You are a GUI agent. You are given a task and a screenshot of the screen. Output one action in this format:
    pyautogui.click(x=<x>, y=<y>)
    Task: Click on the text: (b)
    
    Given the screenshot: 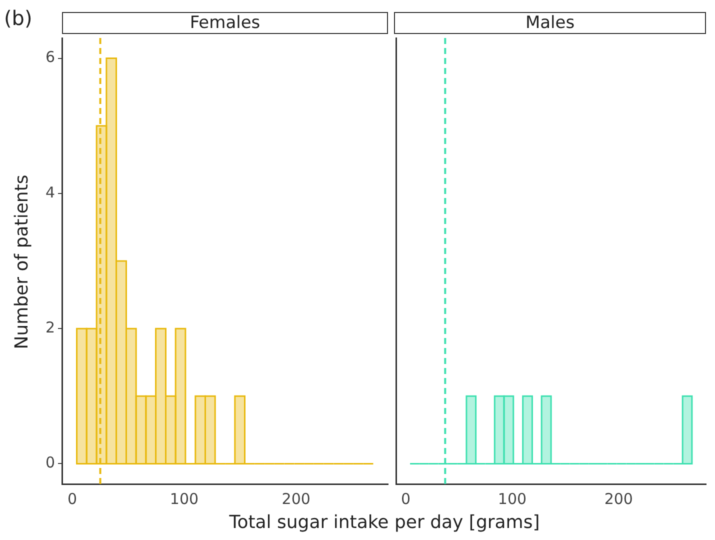 What is the action you would take?
    pyautogui.click(x=18, y=18)
    